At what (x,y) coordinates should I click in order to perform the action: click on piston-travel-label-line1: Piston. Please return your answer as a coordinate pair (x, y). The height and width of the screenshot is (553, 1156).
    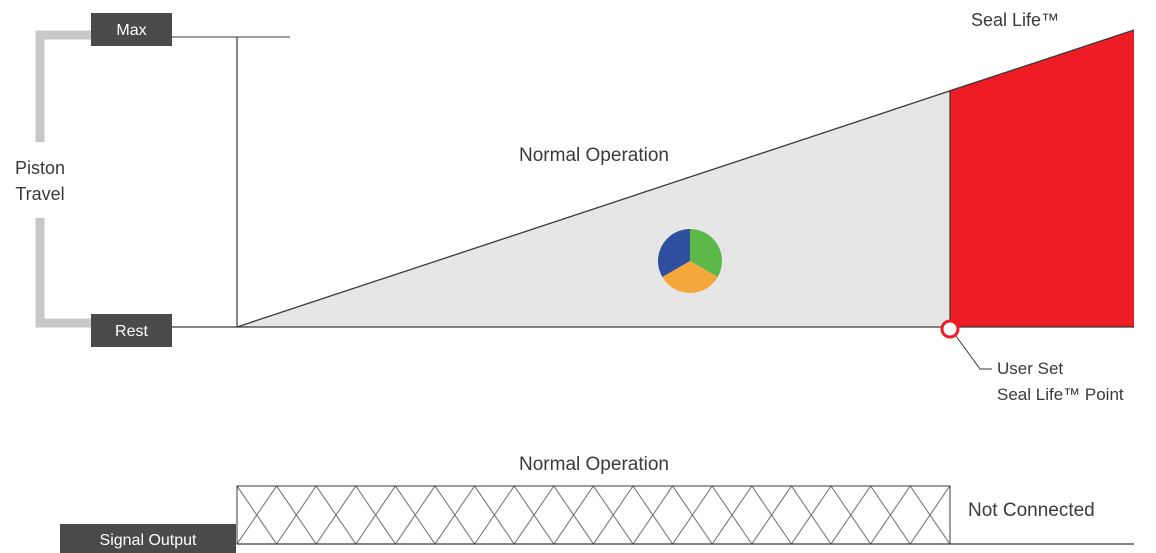
    Looking at the image, I should click on (40, 168).